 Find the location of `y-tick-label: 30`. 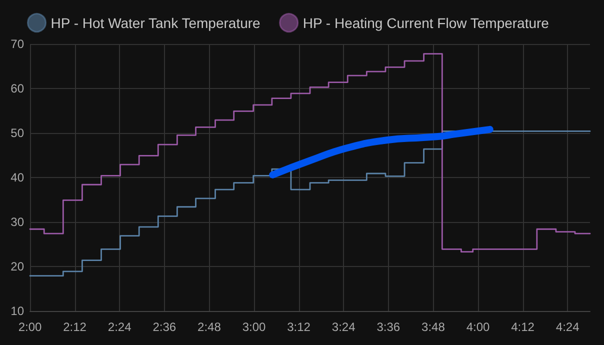

y-tick-label: 30 is located at coordinates (17, 222).